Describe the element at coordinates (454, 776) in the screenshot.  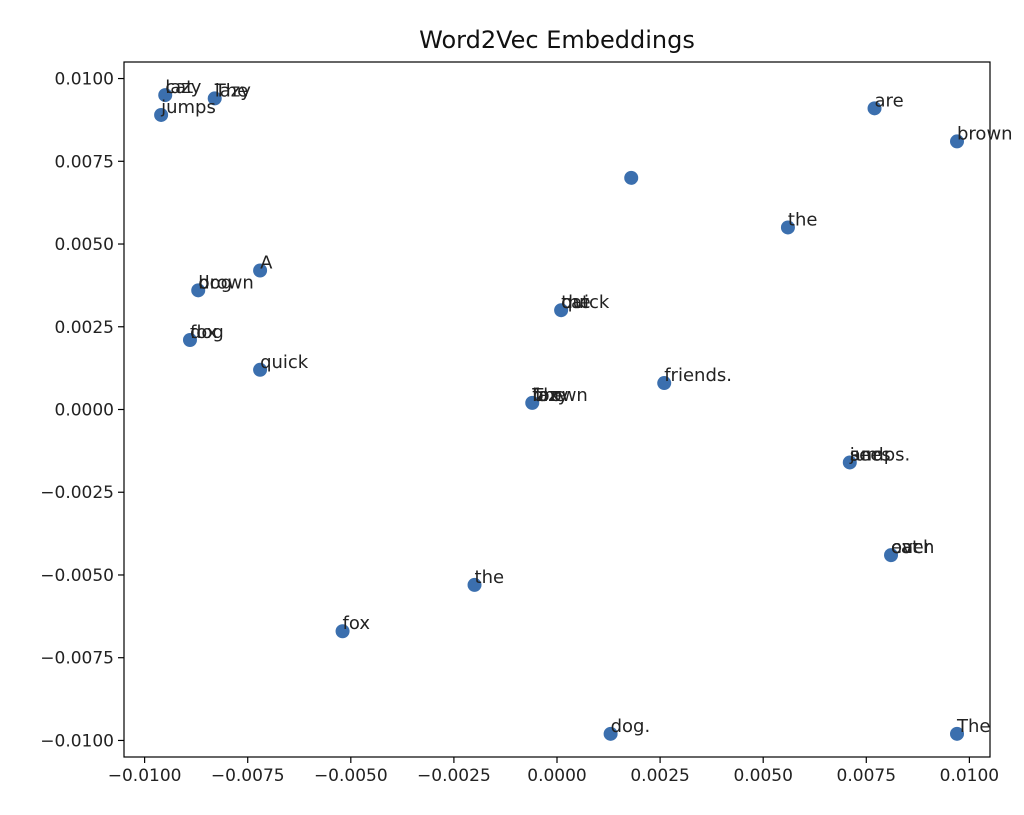
I see `x-tick-label: −0.0025` at that location.